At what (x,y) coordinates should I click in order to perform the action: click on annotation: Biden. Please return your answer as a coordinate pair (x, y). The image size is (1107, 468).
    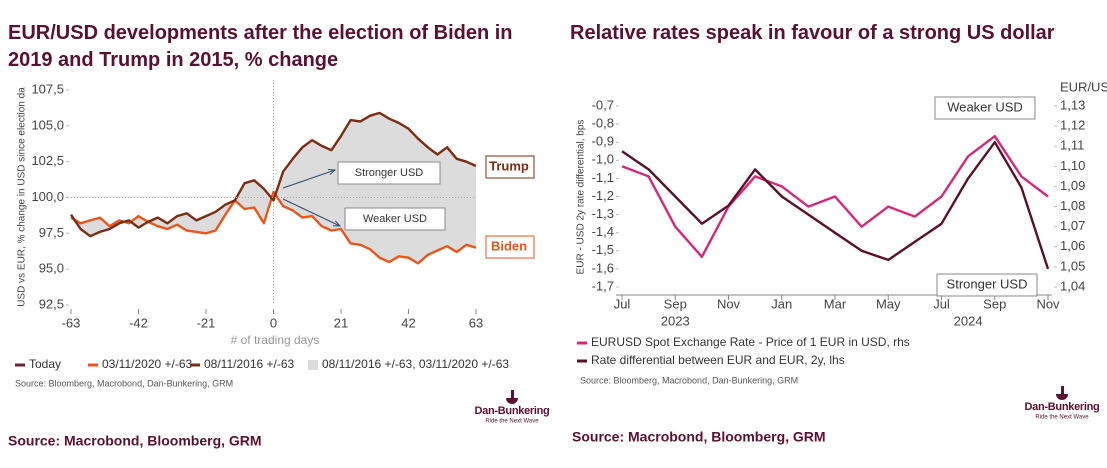
    Looking at the image, I should click on (509, 245).